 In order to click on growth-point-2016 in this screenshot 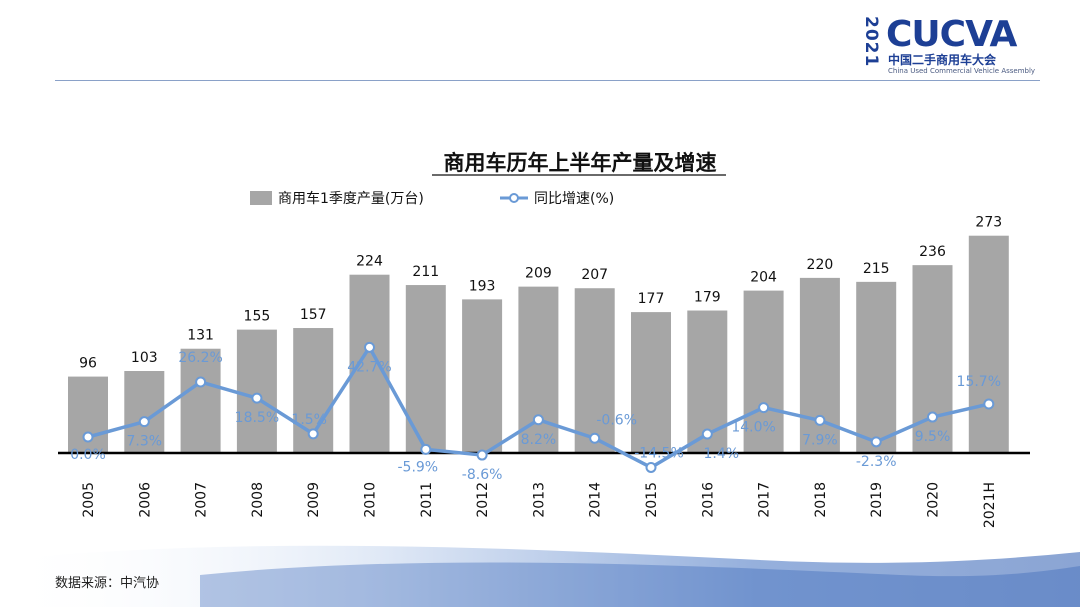, I will do `click(707, 434)`.